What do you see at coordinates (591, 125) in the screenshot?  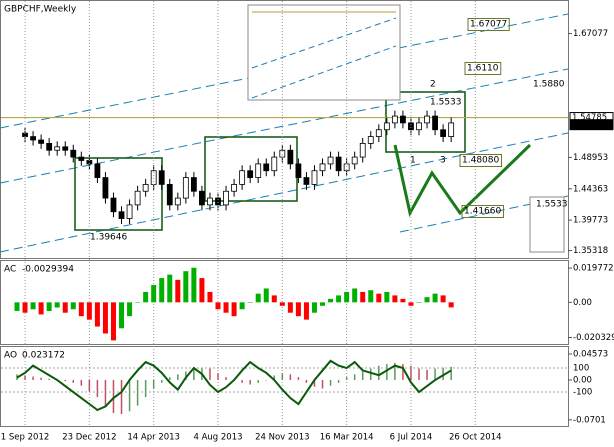 I see `level-box` at bounding box center [591, 125].